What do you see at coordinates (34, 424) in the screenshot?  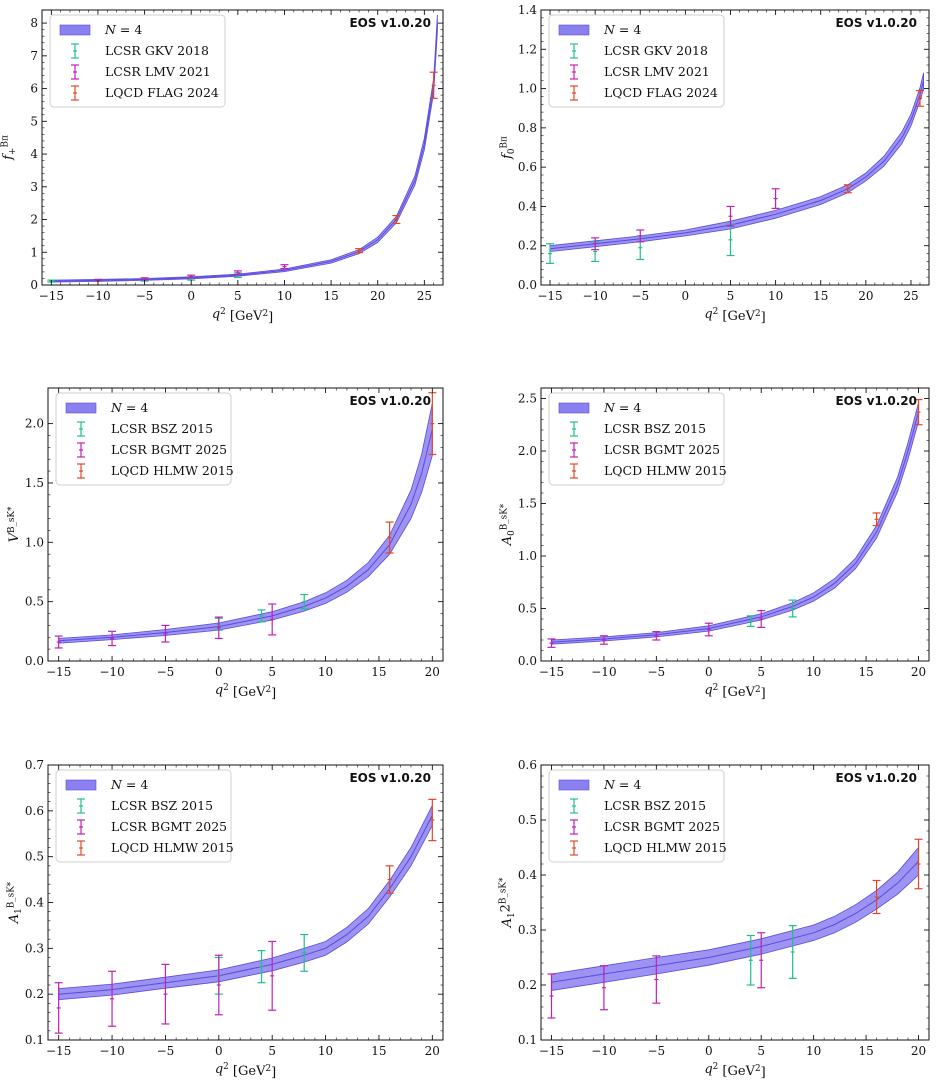 I see `y-tick-label: 2.0` at bounding box center [34, 424].